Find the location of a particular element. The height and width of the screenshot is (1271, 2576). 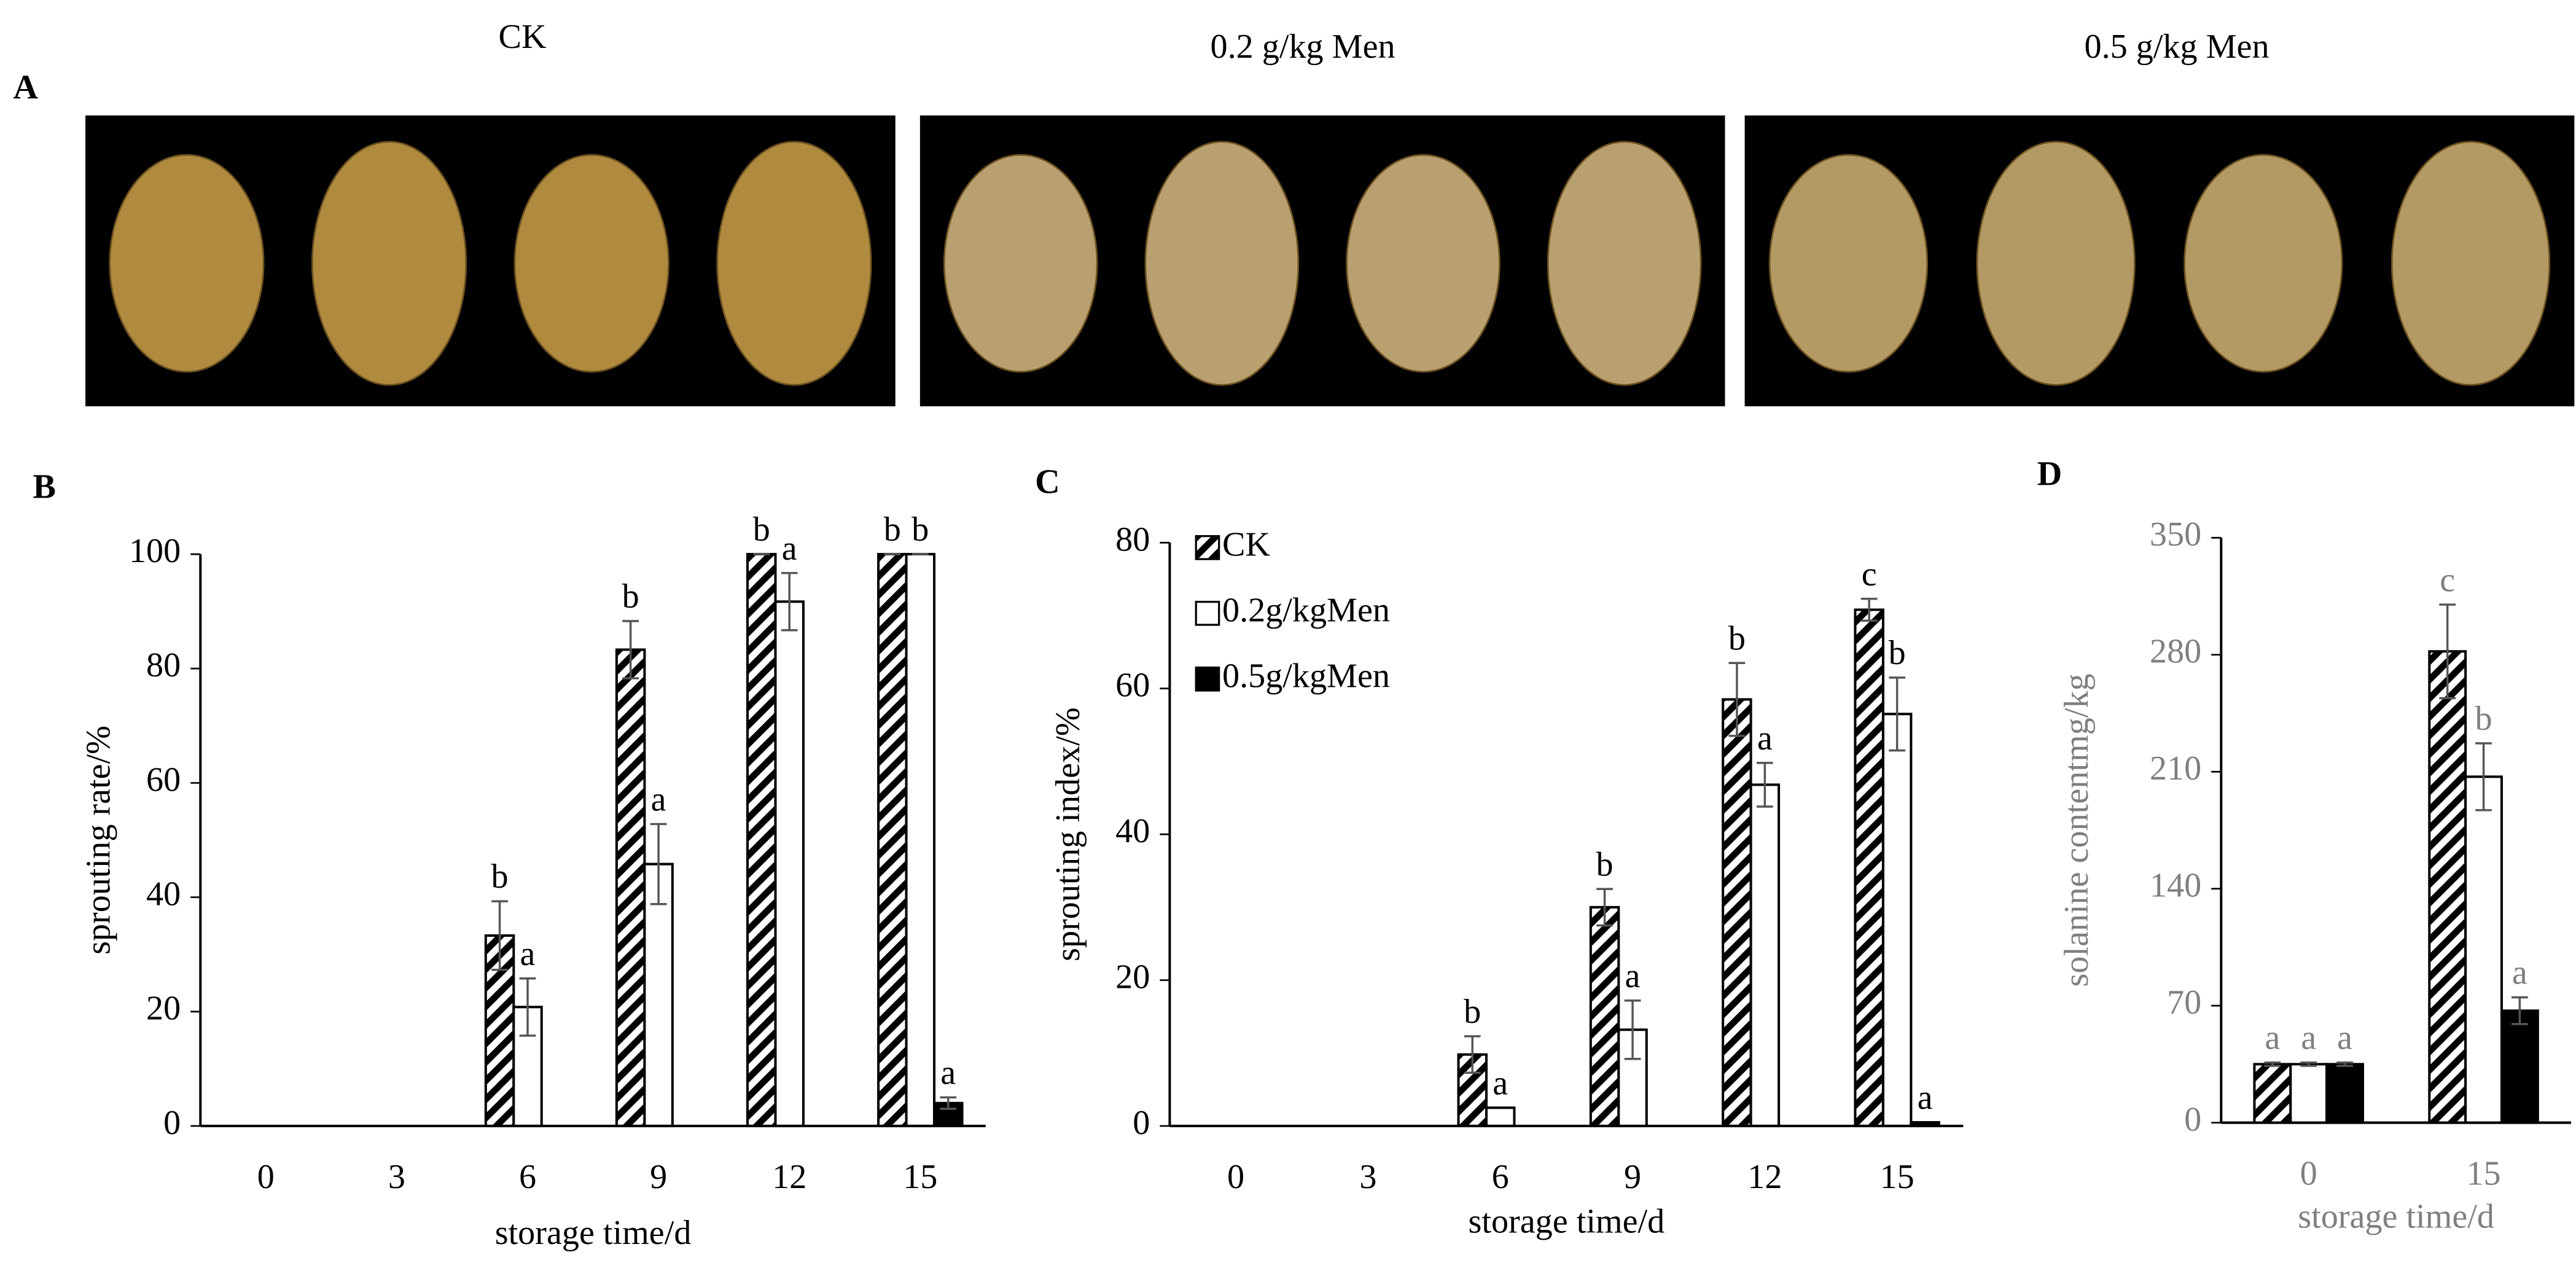

panel-label: B is located at coordinates (44, 487).